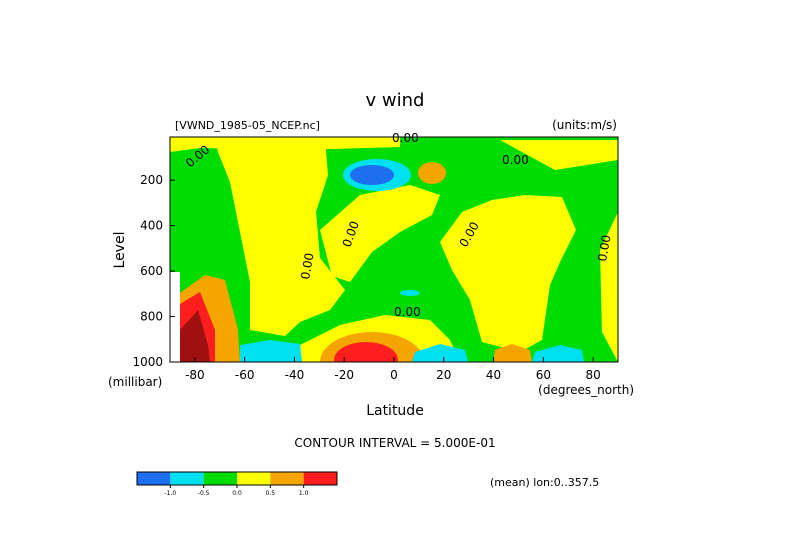 This screenshot has width=789, height=558. Describe the element at coordinates (247, 125) in the screenshot. I see `file-label: [VWND_1985-05_NCEP.nc]` at that location.